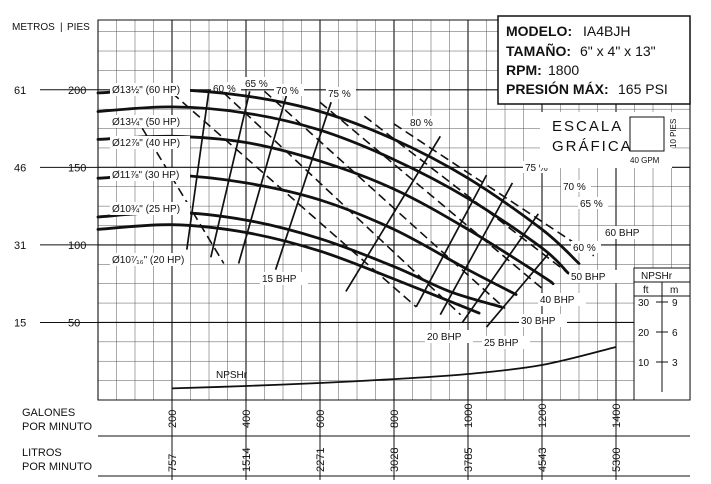  I want to click on lpm-tick-label: 1514, so click(247, 460).